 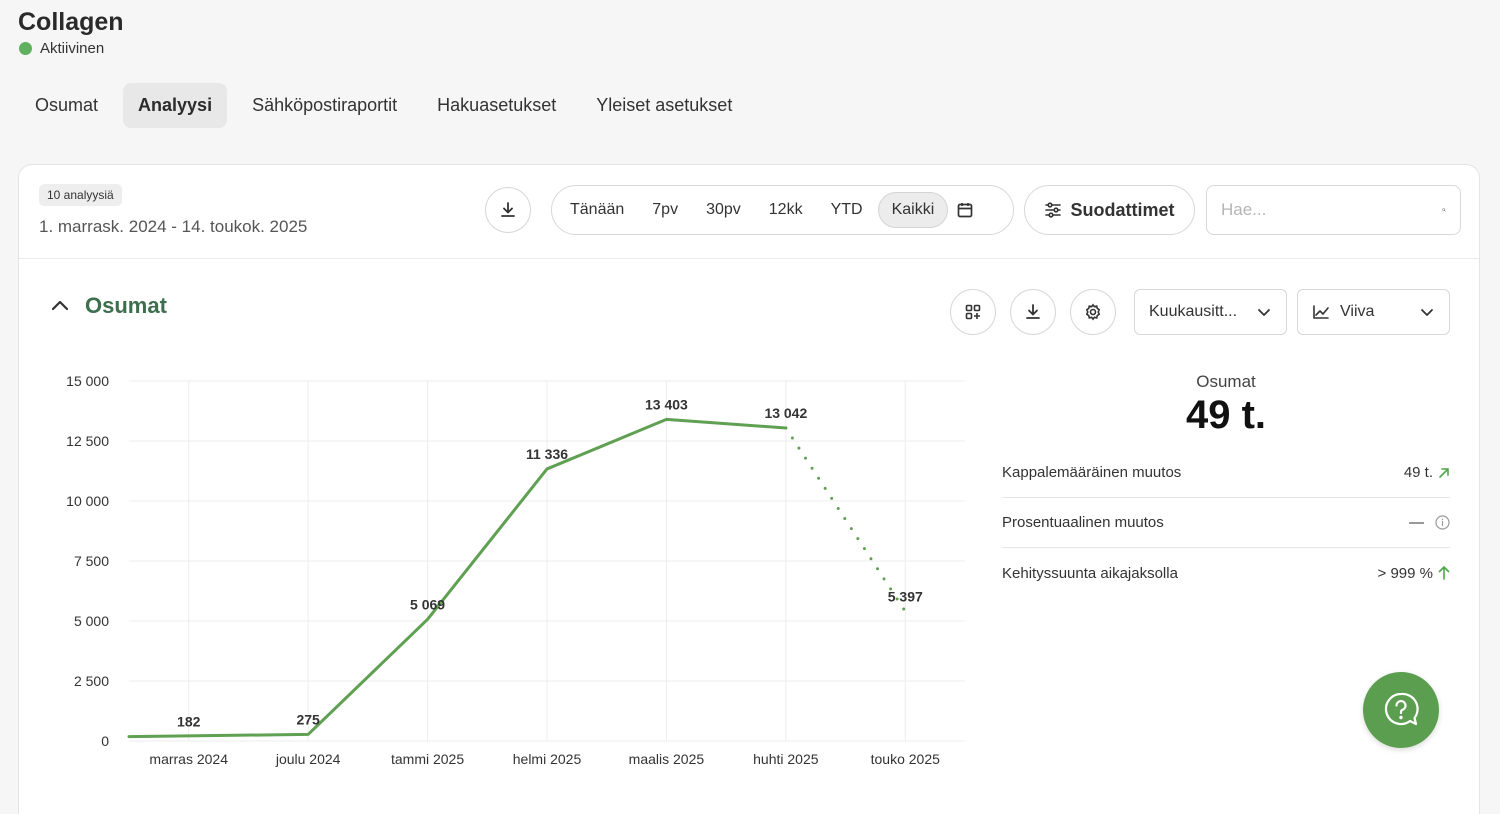 What do you see at coordinates (71, 22) in the screenshot?
I see `page-title: Collagen` at bounding box center [71, 22].